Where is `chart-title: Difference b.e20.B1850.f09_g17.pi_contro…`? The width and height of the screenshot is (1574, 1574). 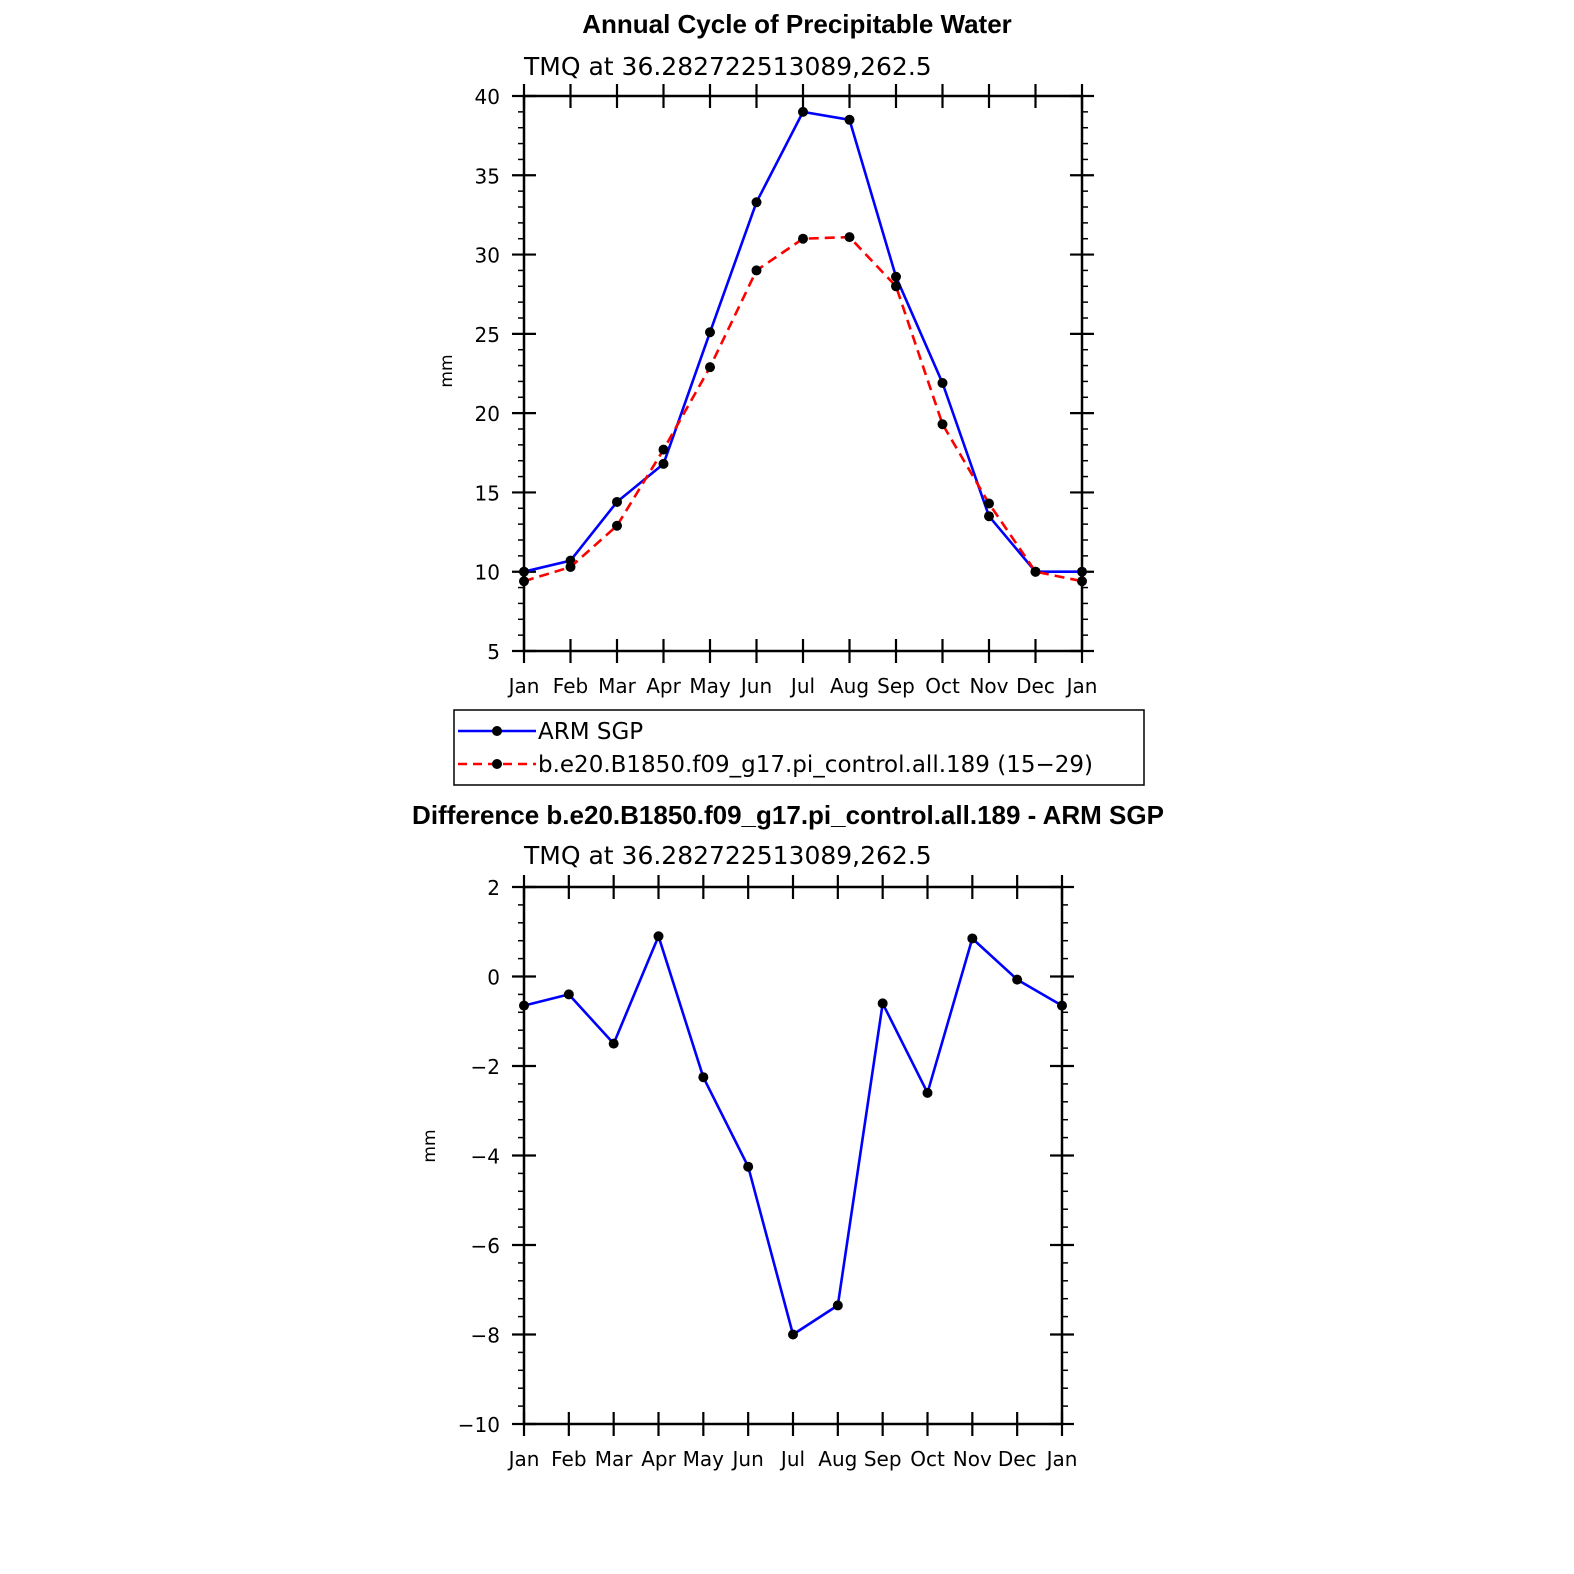
chart-title: Difference b.e20.B1850.f09_g17.pi_contro… is located at coordinates (788, 815).